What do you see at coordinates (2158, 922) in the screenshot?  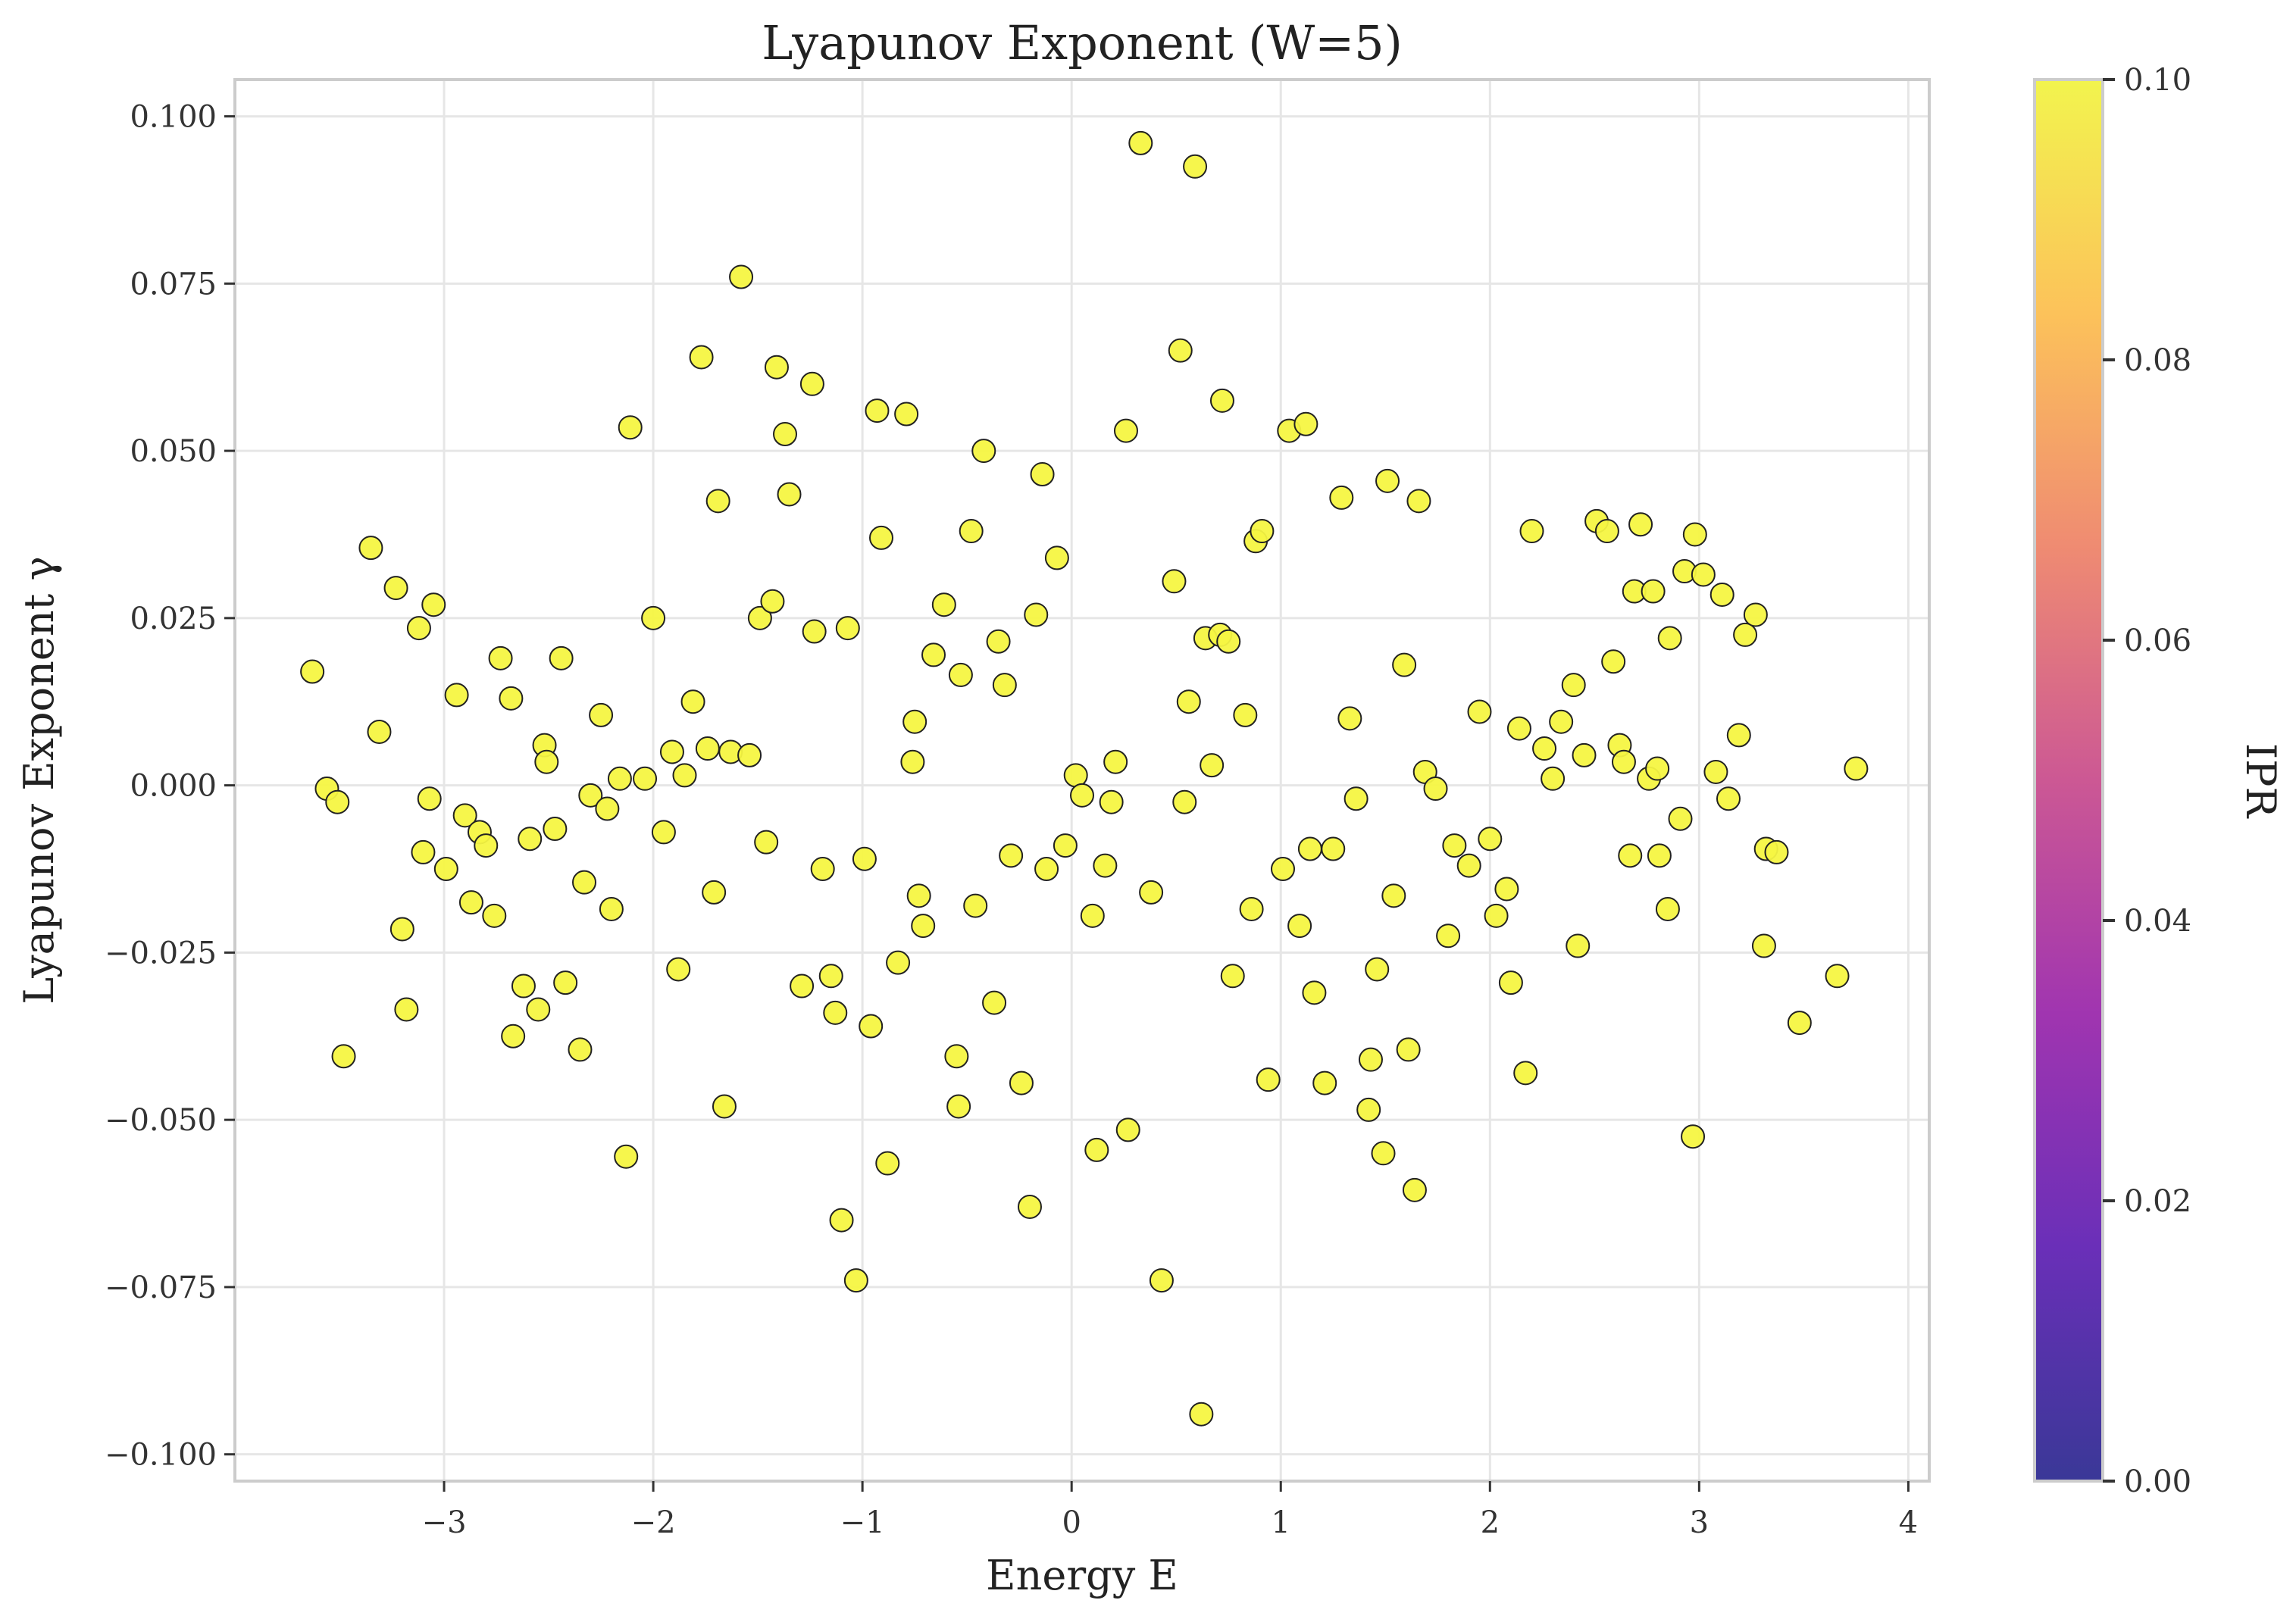 I see `colorbar-tick-label-2: 0.04` at bounding box center [2158, 922].